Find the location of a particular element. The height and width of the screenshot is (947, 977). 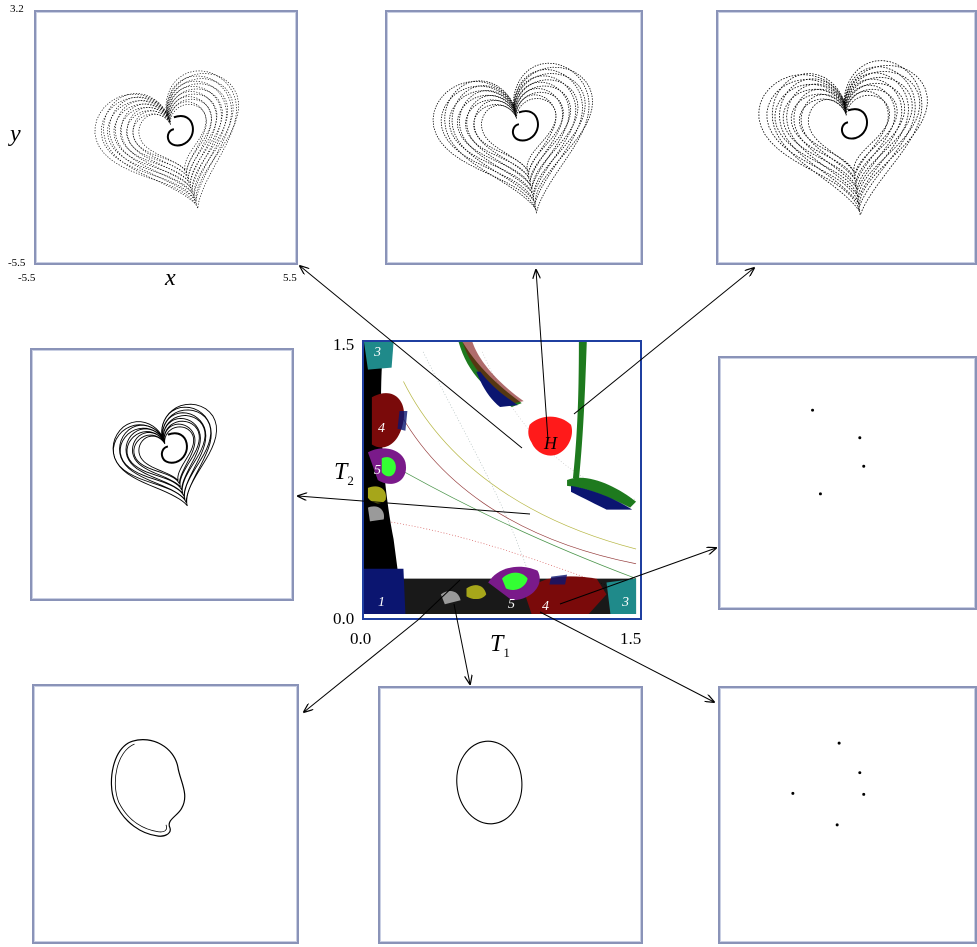

central-x-axis-label: T1 is located at coordinates (500, 645).